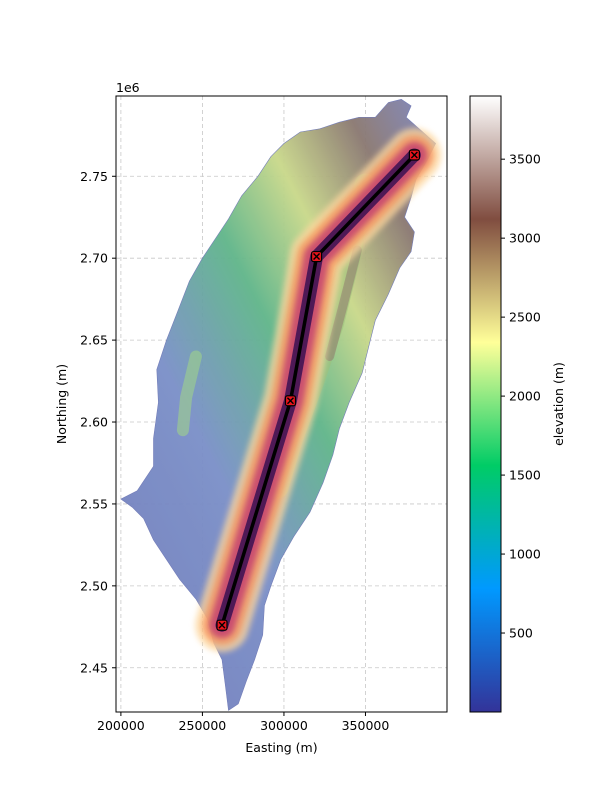 This screenshot has height=804, width=600. What do you see at coordinates (521, 633) in the screenshot?
I see `colorbar-tick-label: 500` at bounding box center [521, 633].